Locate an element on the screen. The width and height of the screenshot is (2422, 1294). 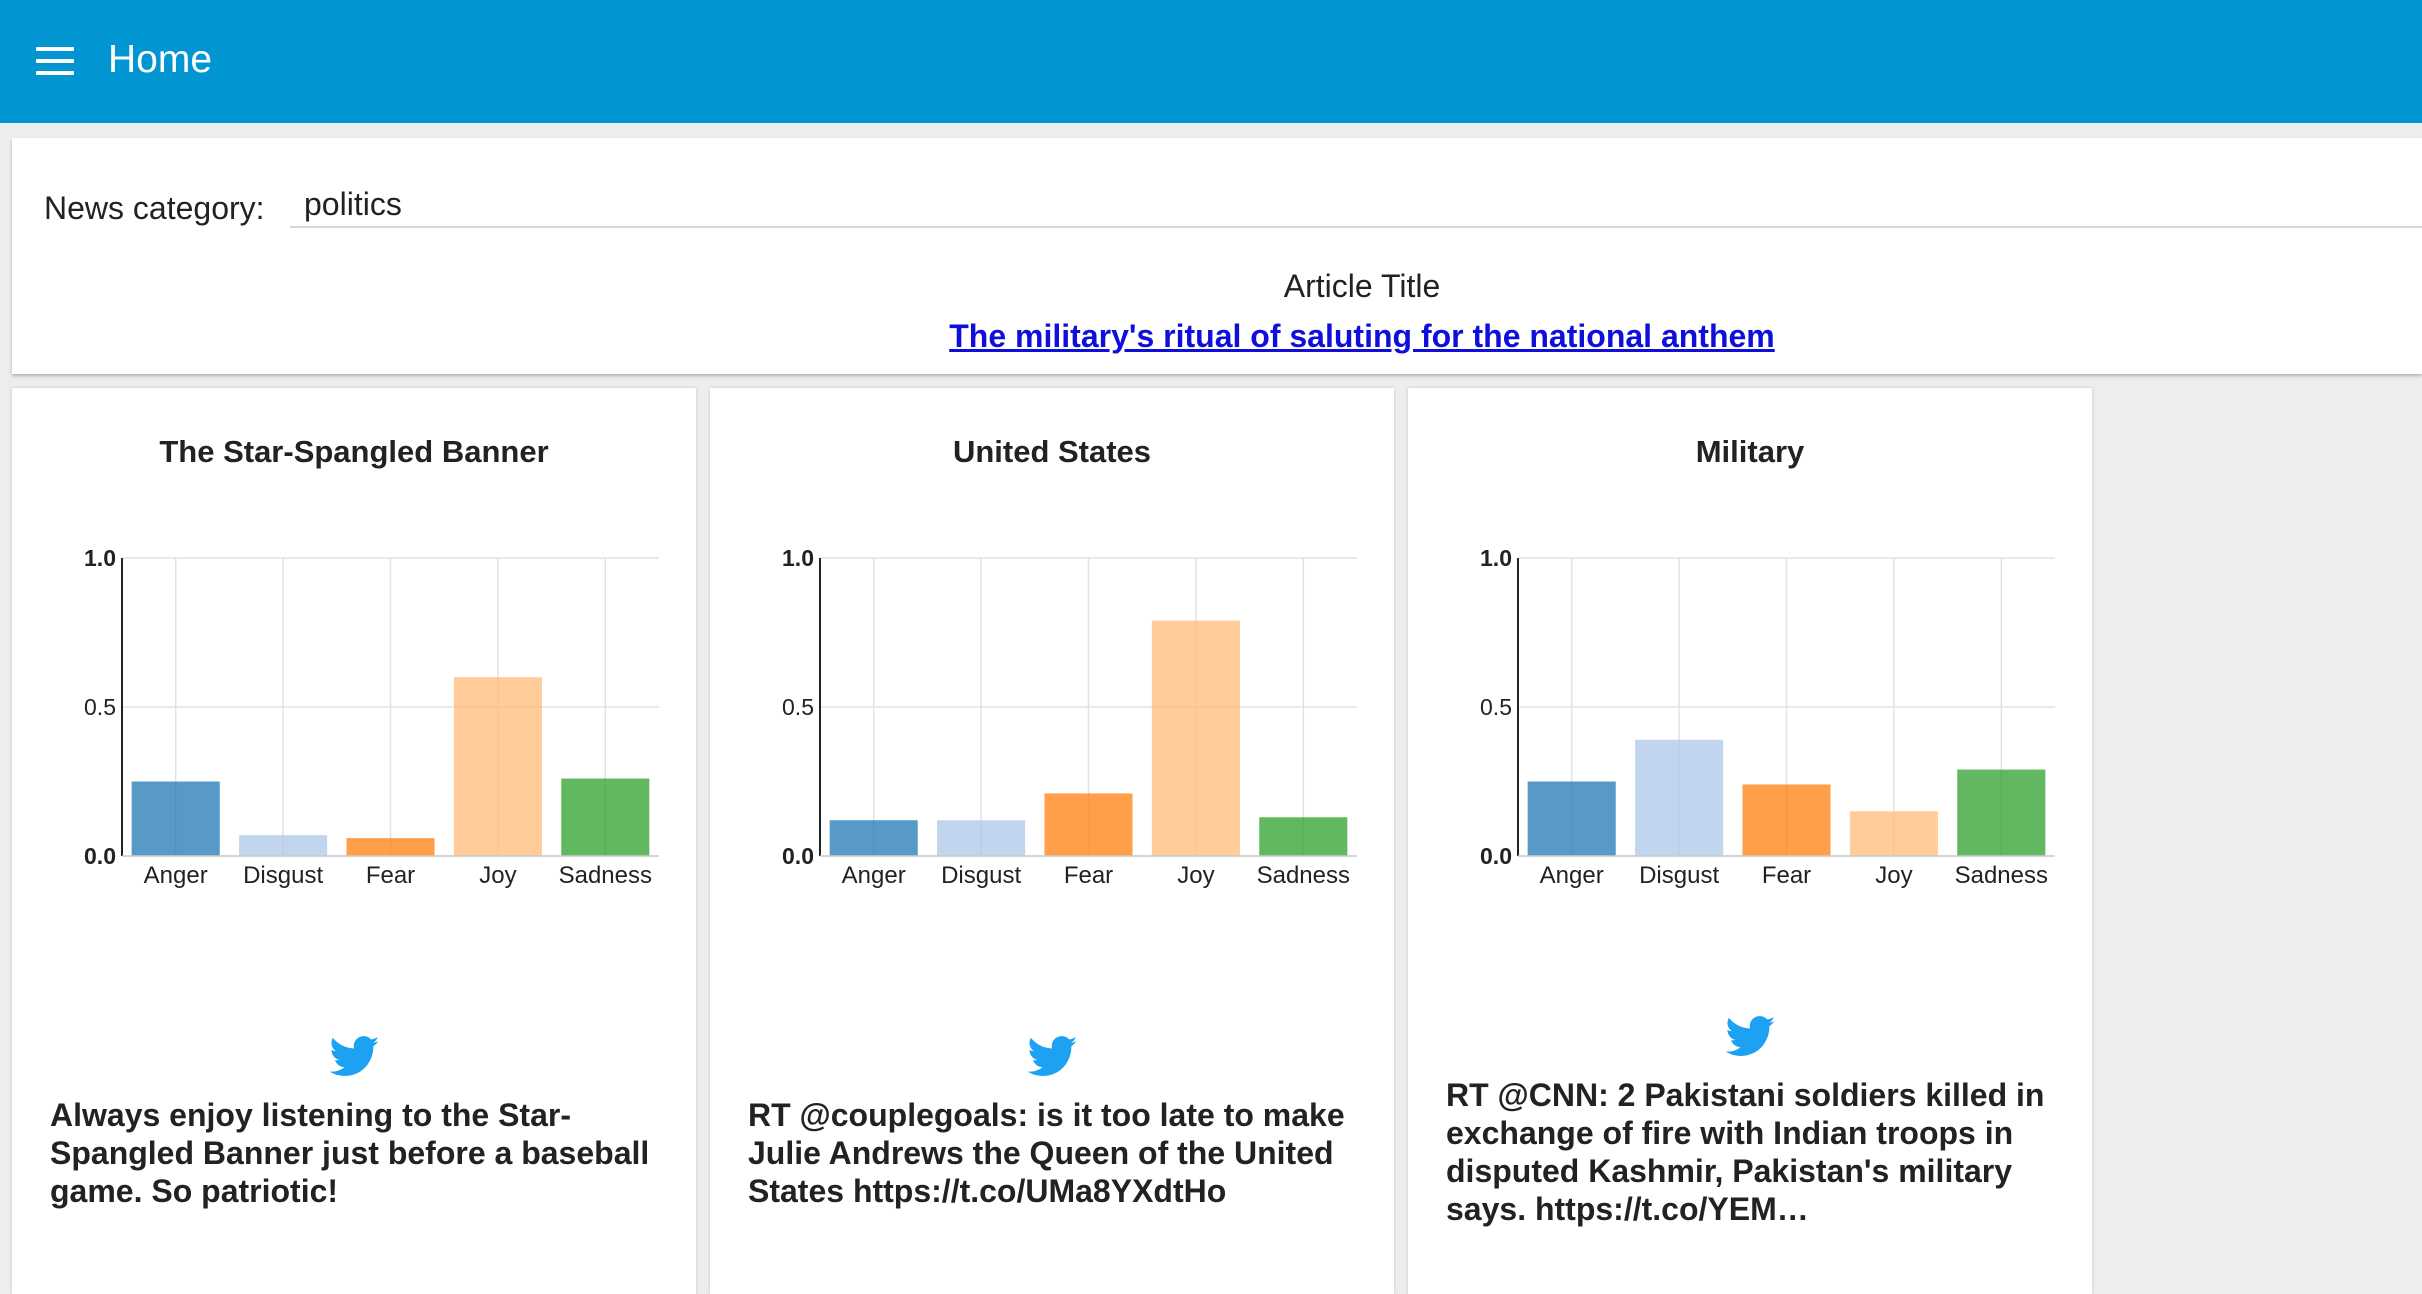
card-title: United States is located at coordinates (1052, 451).